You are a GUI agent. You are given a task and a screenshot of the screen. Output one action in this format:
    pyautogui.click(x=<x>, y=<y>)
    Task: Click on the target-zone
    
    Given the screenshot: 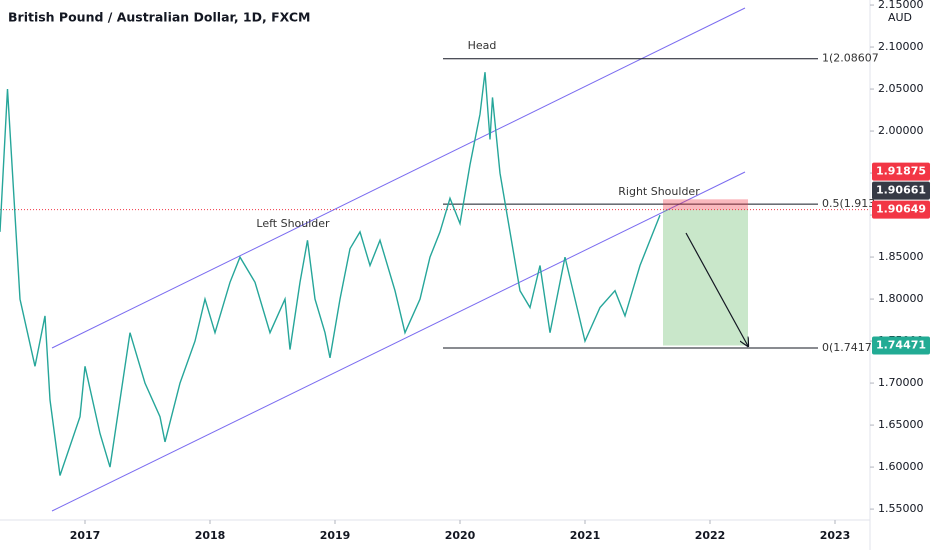 What is the action you would take?
    pyautogui.click(x=705, y=277)
    